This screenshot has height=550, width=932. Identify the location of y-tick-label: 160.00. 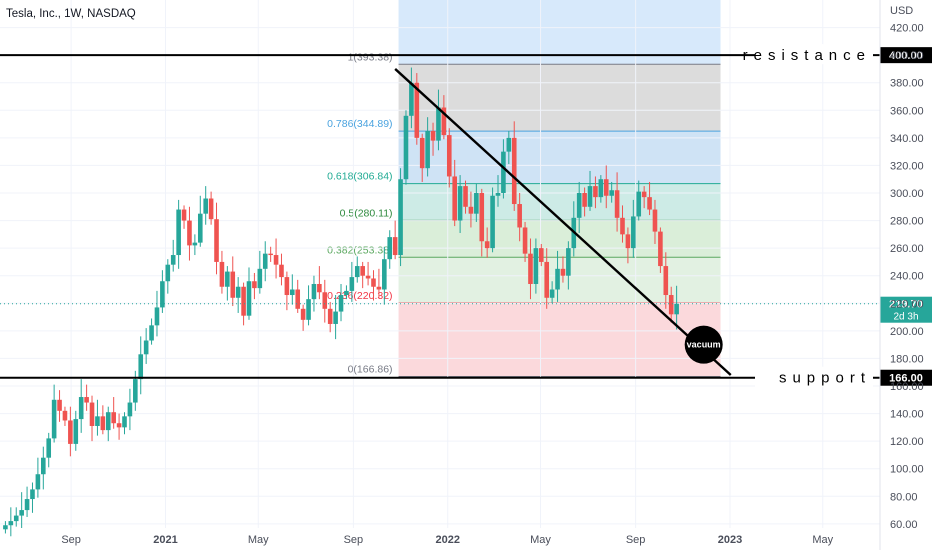
(907, 387).